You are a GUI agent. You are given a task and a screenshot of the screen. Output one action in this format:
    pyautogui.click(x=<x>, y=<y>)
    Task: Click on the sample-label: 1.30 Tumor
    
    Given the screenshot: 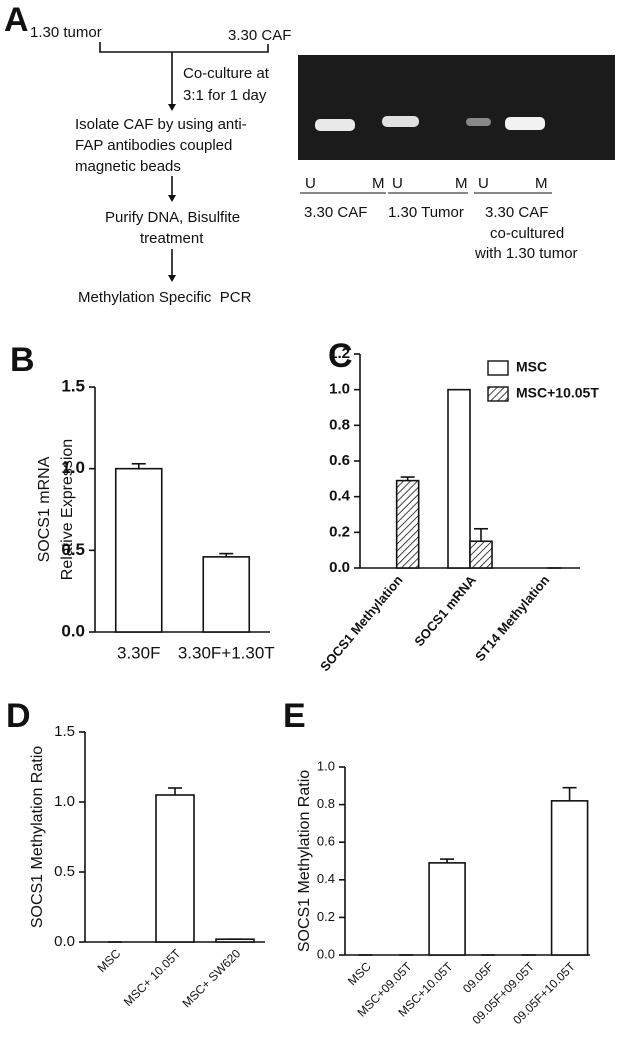 What is the action you would take?
    pyautogui.click(x=426, y=212)
    